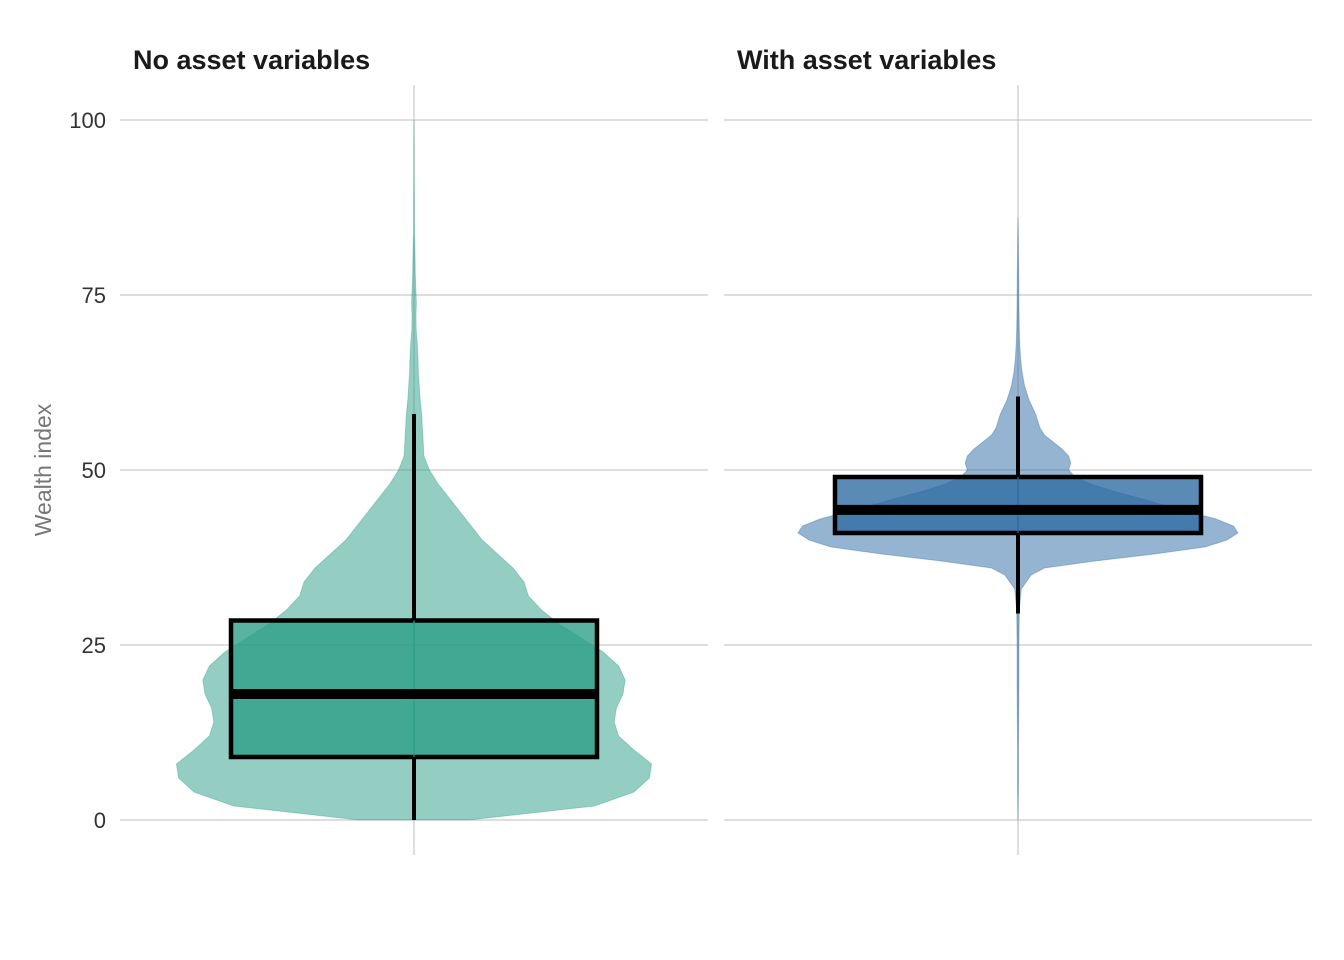 The height and width of the screenshot is (960, 1344). What do you see at coordinates (87, 120) in the screenshot?
I see `y-tick-label: 100` at bounding box center [87, 120].